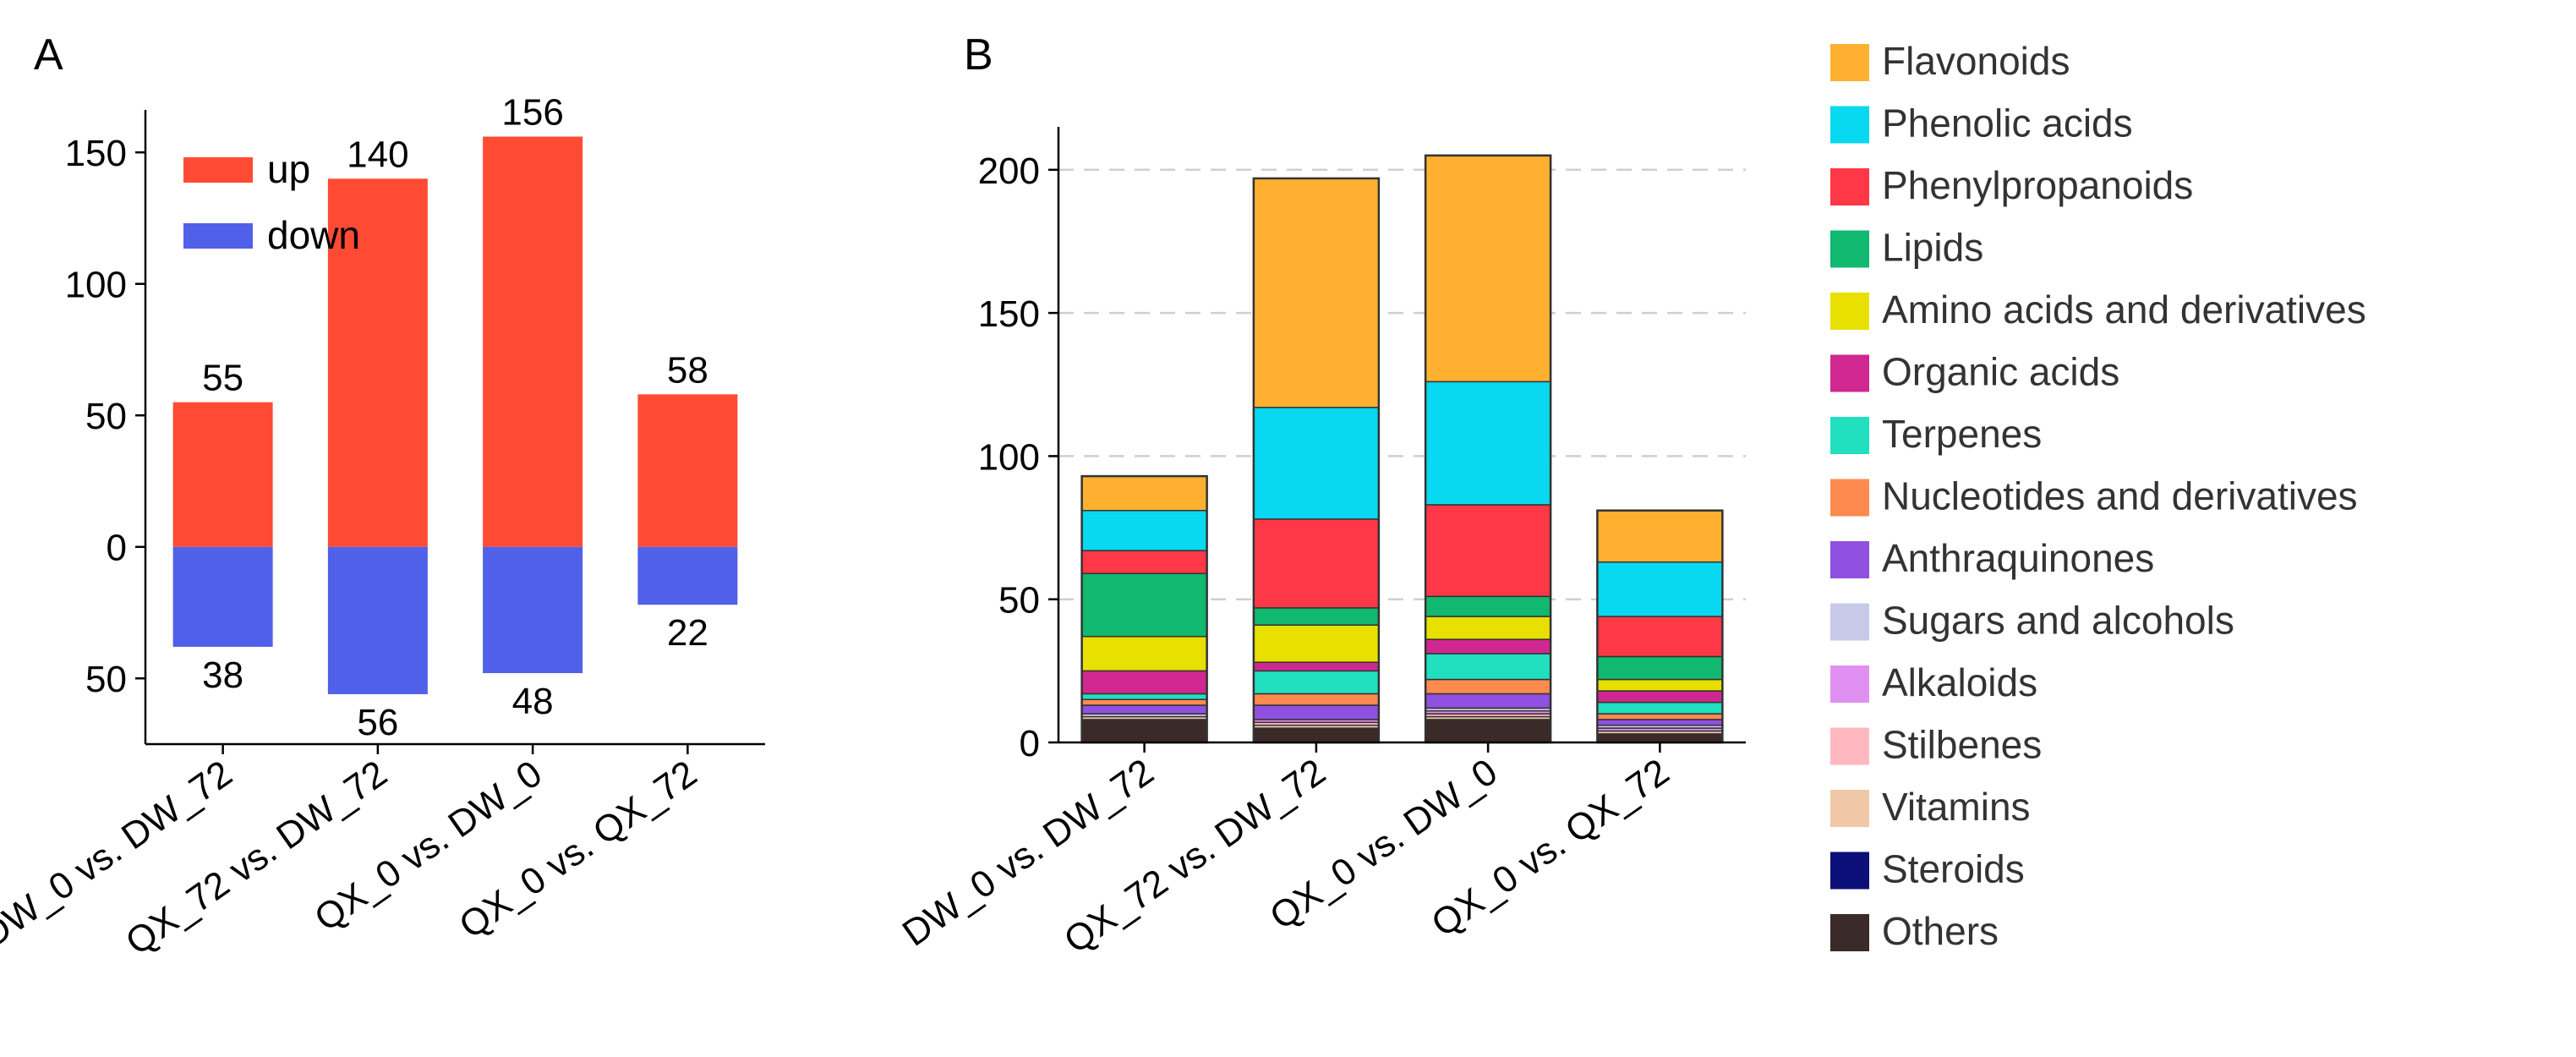 Image resolution: width=2576 pixels, height=1057 pixels. Describe the element at coordinates (1030, 743) in the screenshot. I see `chart-b-y-tick-label: 0` at that location.